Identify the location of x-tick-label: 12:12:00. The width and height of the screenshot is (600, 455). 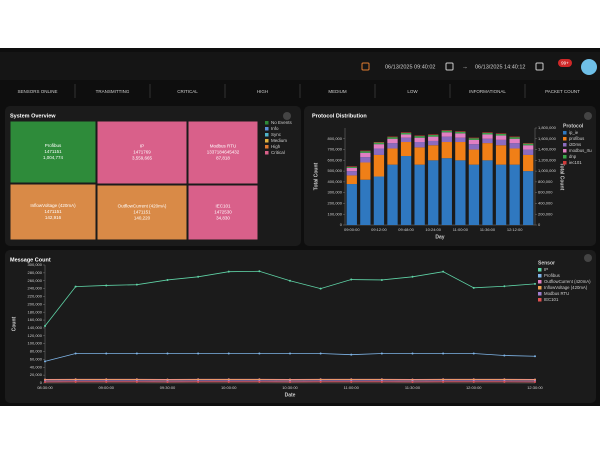
(515, 229).